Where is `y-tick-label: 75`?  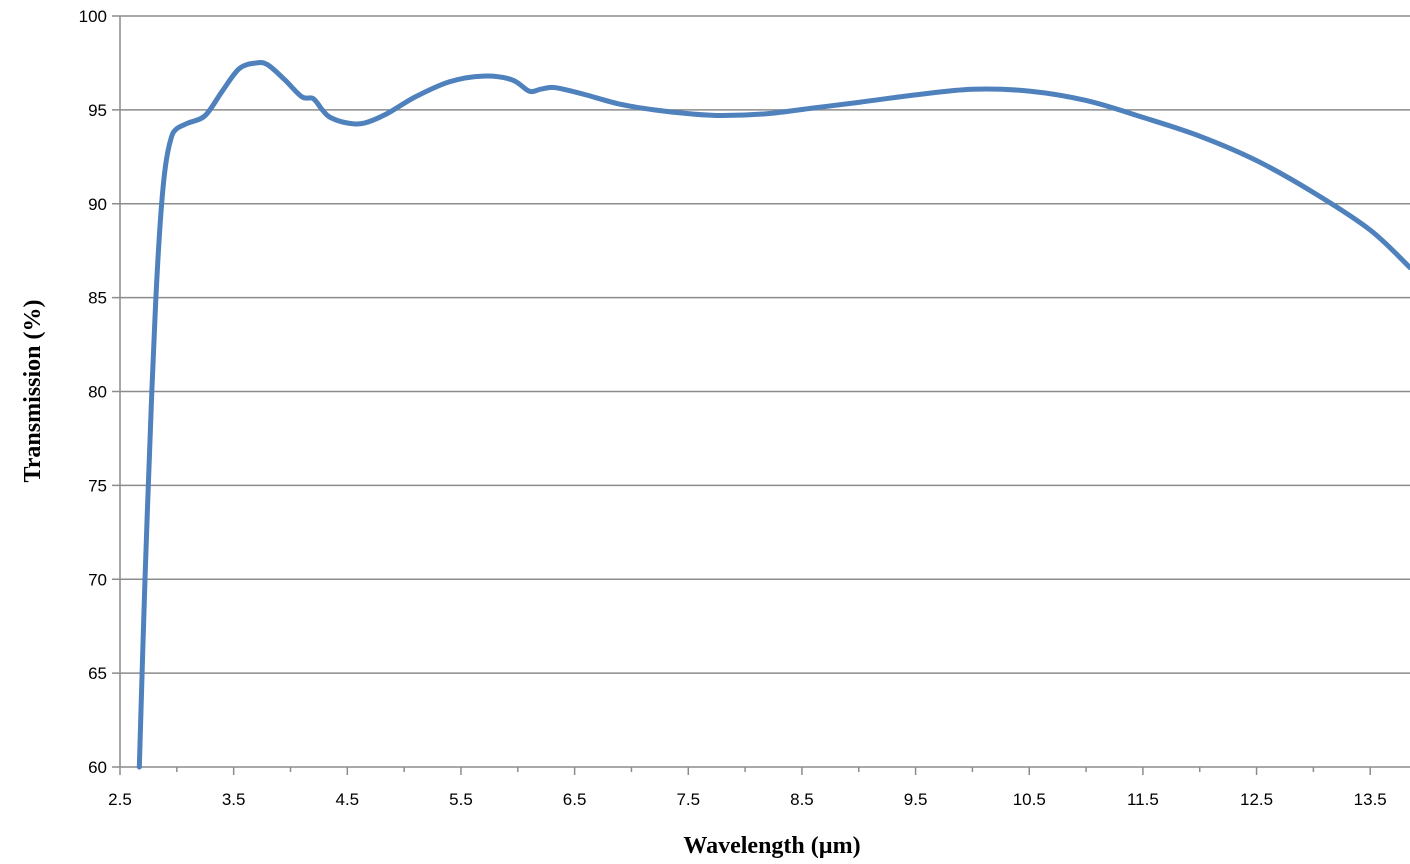
y-tick-label: 75 is located at coordinates (97, 485).